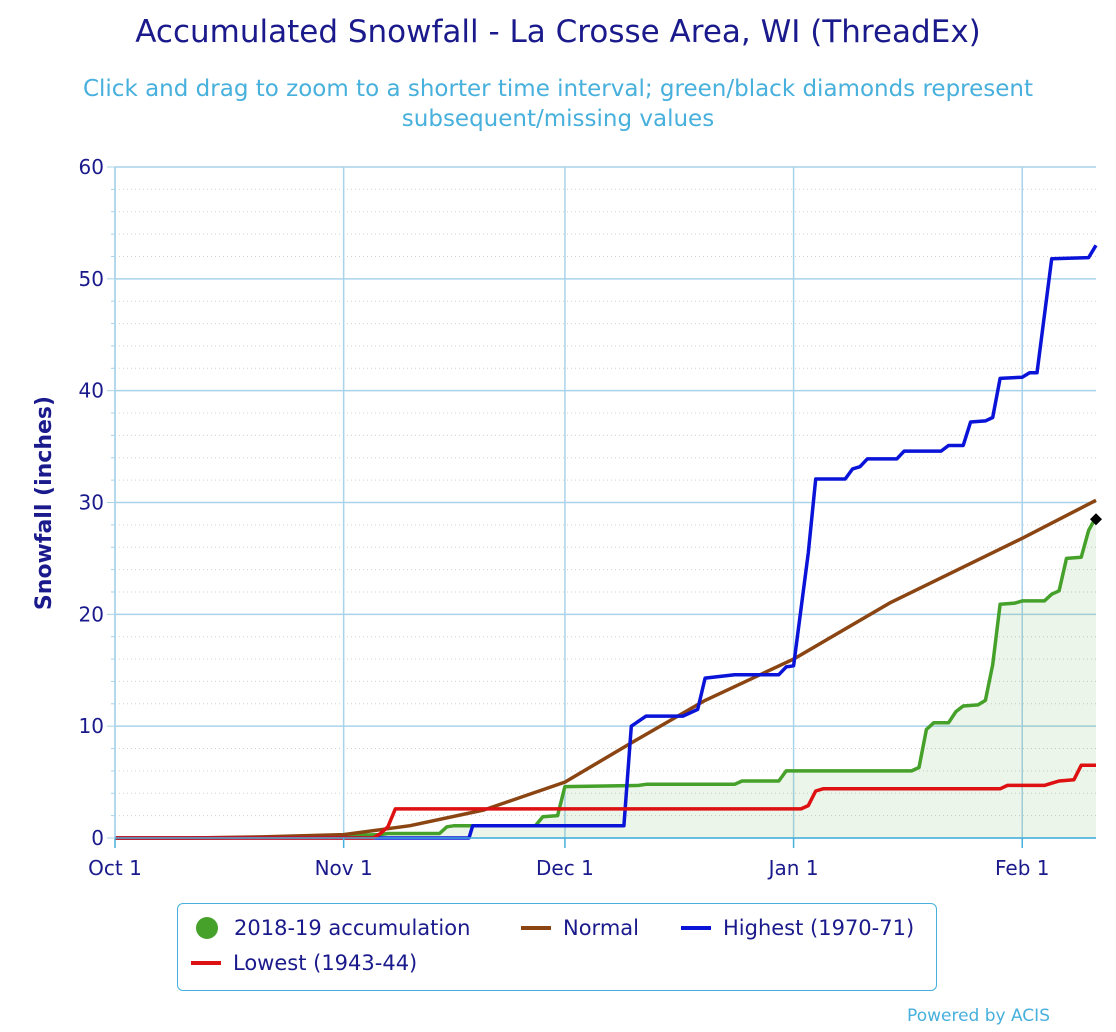  What do you see at coordinates (819, 928) in the screenshot?
I see `legend-label: Highest (1970-71)` at bounding box center [819, 928].